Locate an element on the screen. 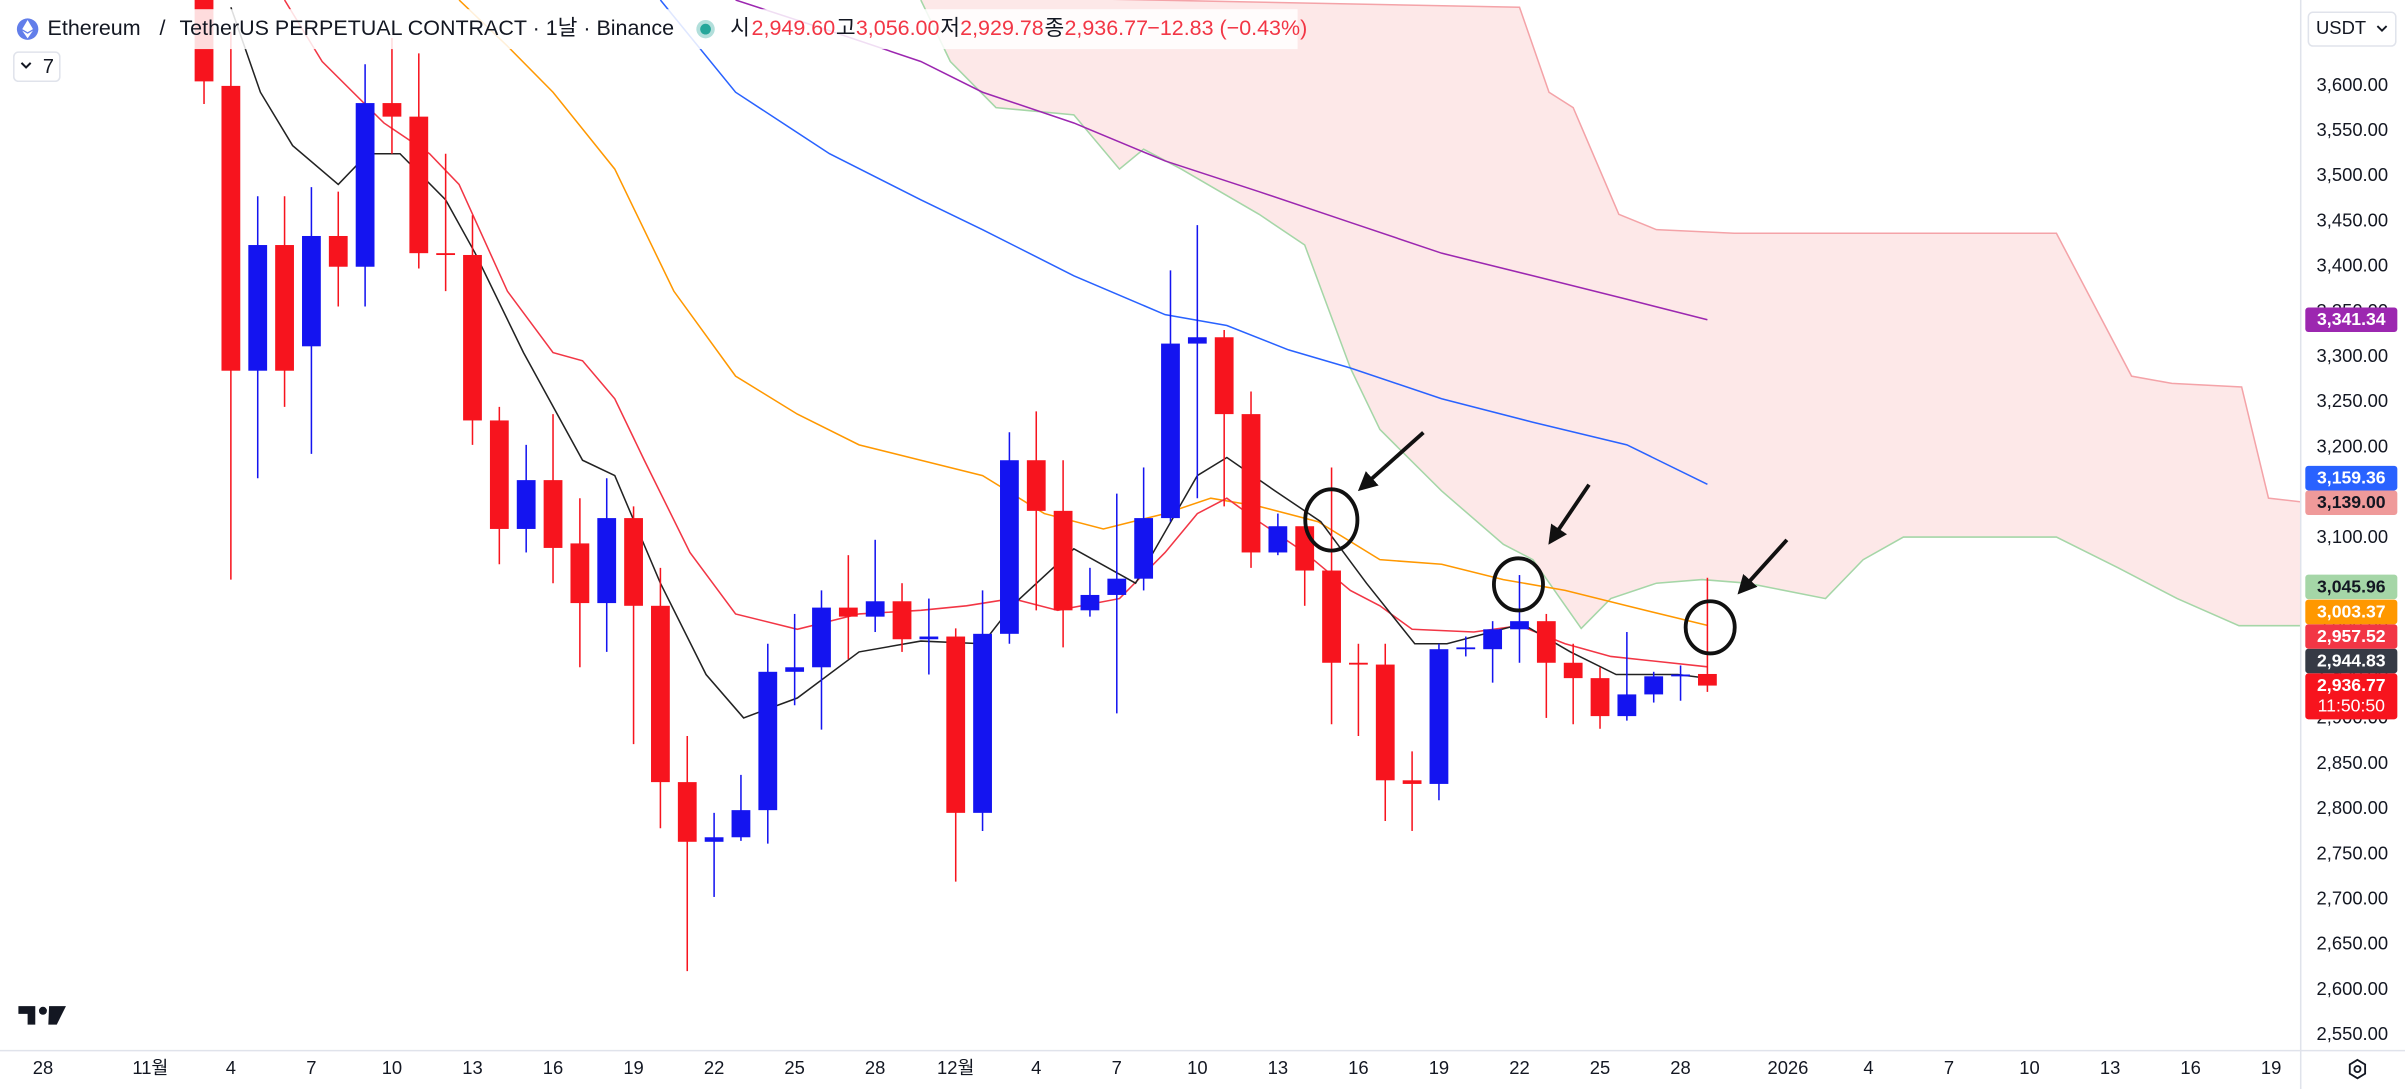  y-tick-label: 3,400.00 is located at coordinates (2353, 265).